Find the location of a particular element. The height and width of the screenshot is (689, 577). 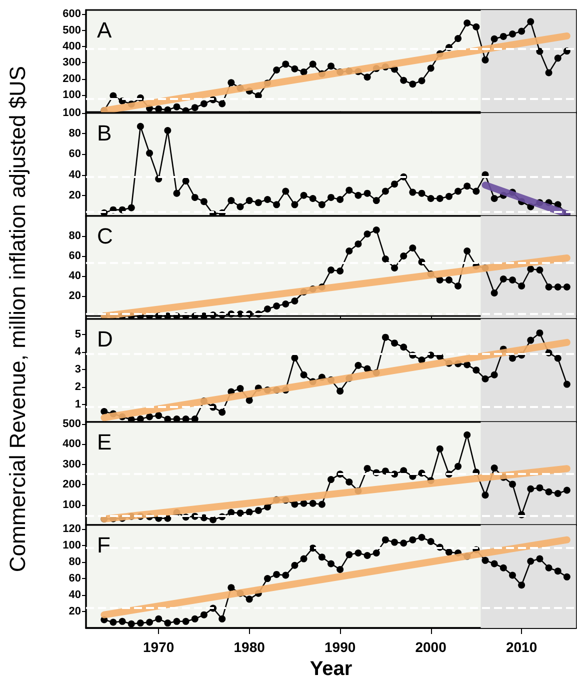

y-tick-label: 120 is located at coordinates (71, 529).